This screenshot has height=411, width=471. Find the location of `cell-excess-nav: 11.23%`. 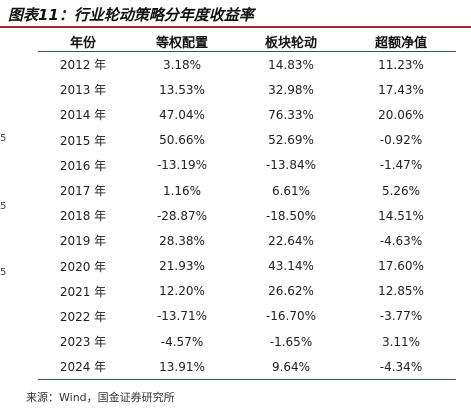

cell-excess-nav: 11.23% is located at coordinates (401, 64).